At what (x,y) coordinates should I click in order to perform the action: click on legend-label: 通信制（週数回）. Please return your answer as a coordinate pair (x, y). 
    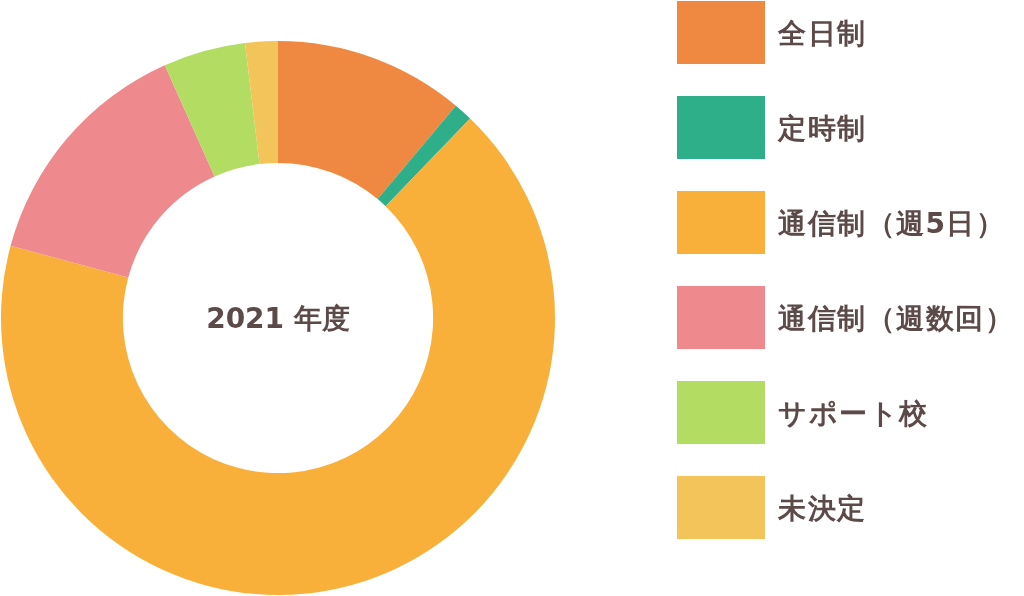
    Looking at the image, I should click on (896, 318).